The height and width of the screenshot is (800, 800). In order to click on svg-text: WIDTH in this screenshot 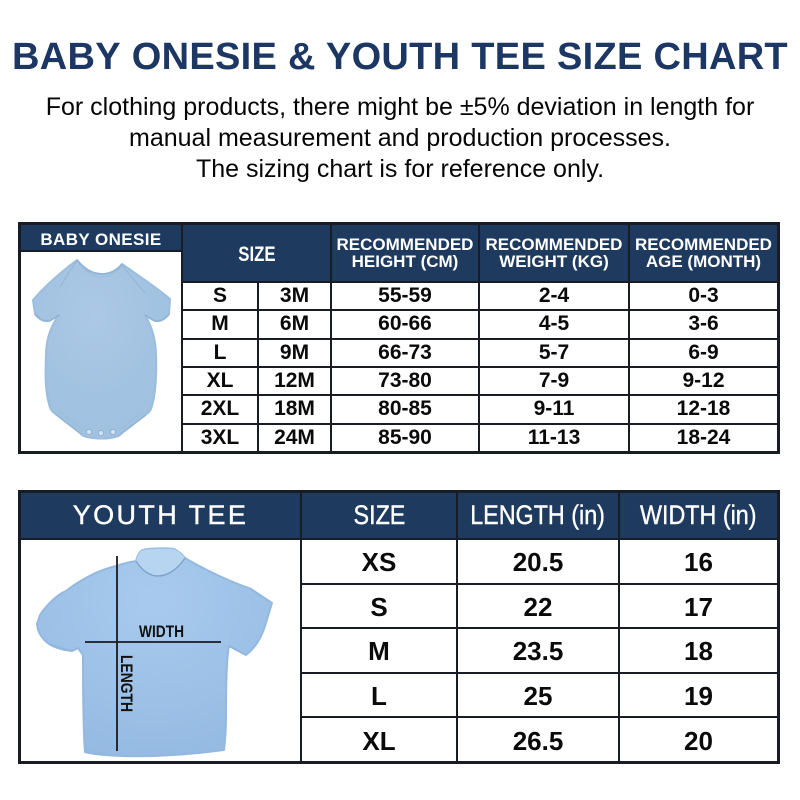, I will do `click(161, 631)`.